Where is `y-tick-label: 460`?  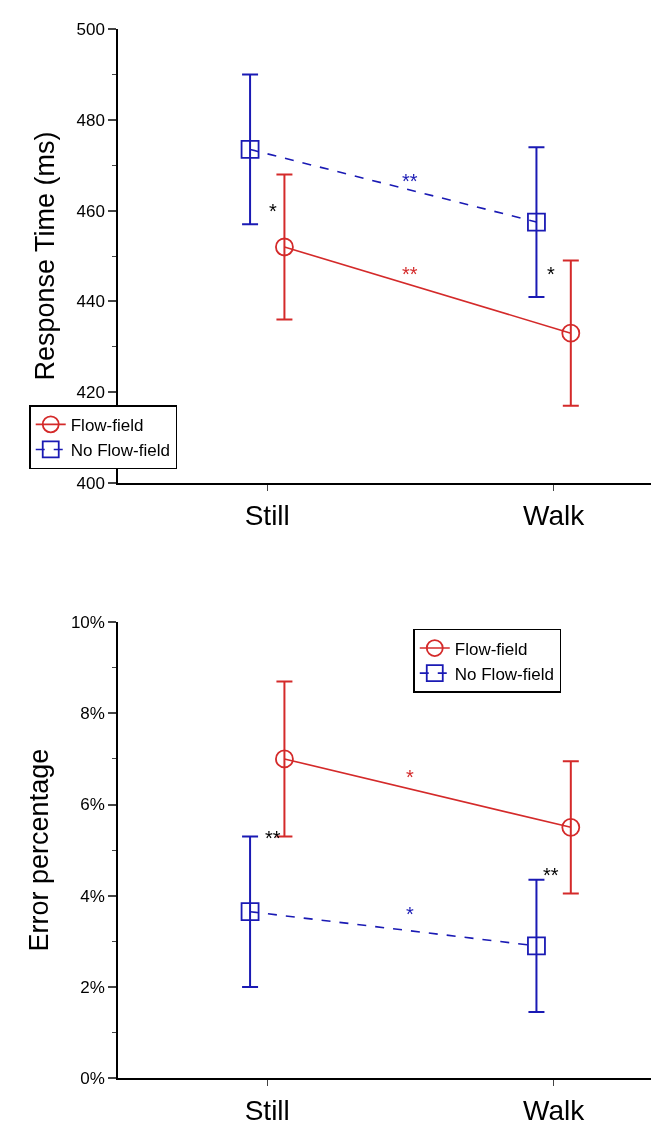 y-tick-label: 460 is located at coordinates (90, 211).